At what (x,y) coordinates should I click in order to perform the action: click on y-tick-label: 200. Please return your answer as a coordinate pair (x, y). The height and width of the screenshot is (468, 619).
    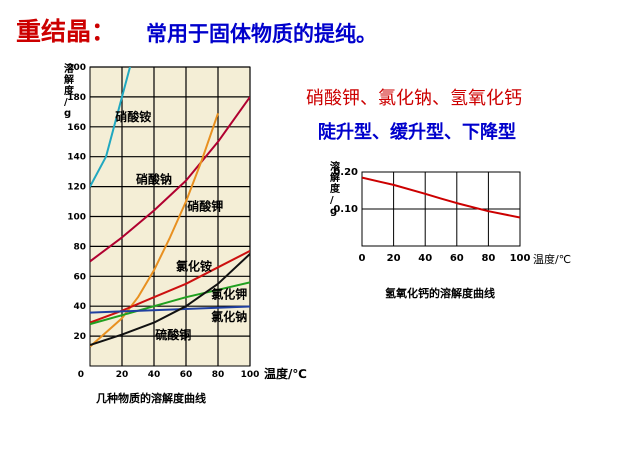
    Looking at the image, I should click on (76, 68).